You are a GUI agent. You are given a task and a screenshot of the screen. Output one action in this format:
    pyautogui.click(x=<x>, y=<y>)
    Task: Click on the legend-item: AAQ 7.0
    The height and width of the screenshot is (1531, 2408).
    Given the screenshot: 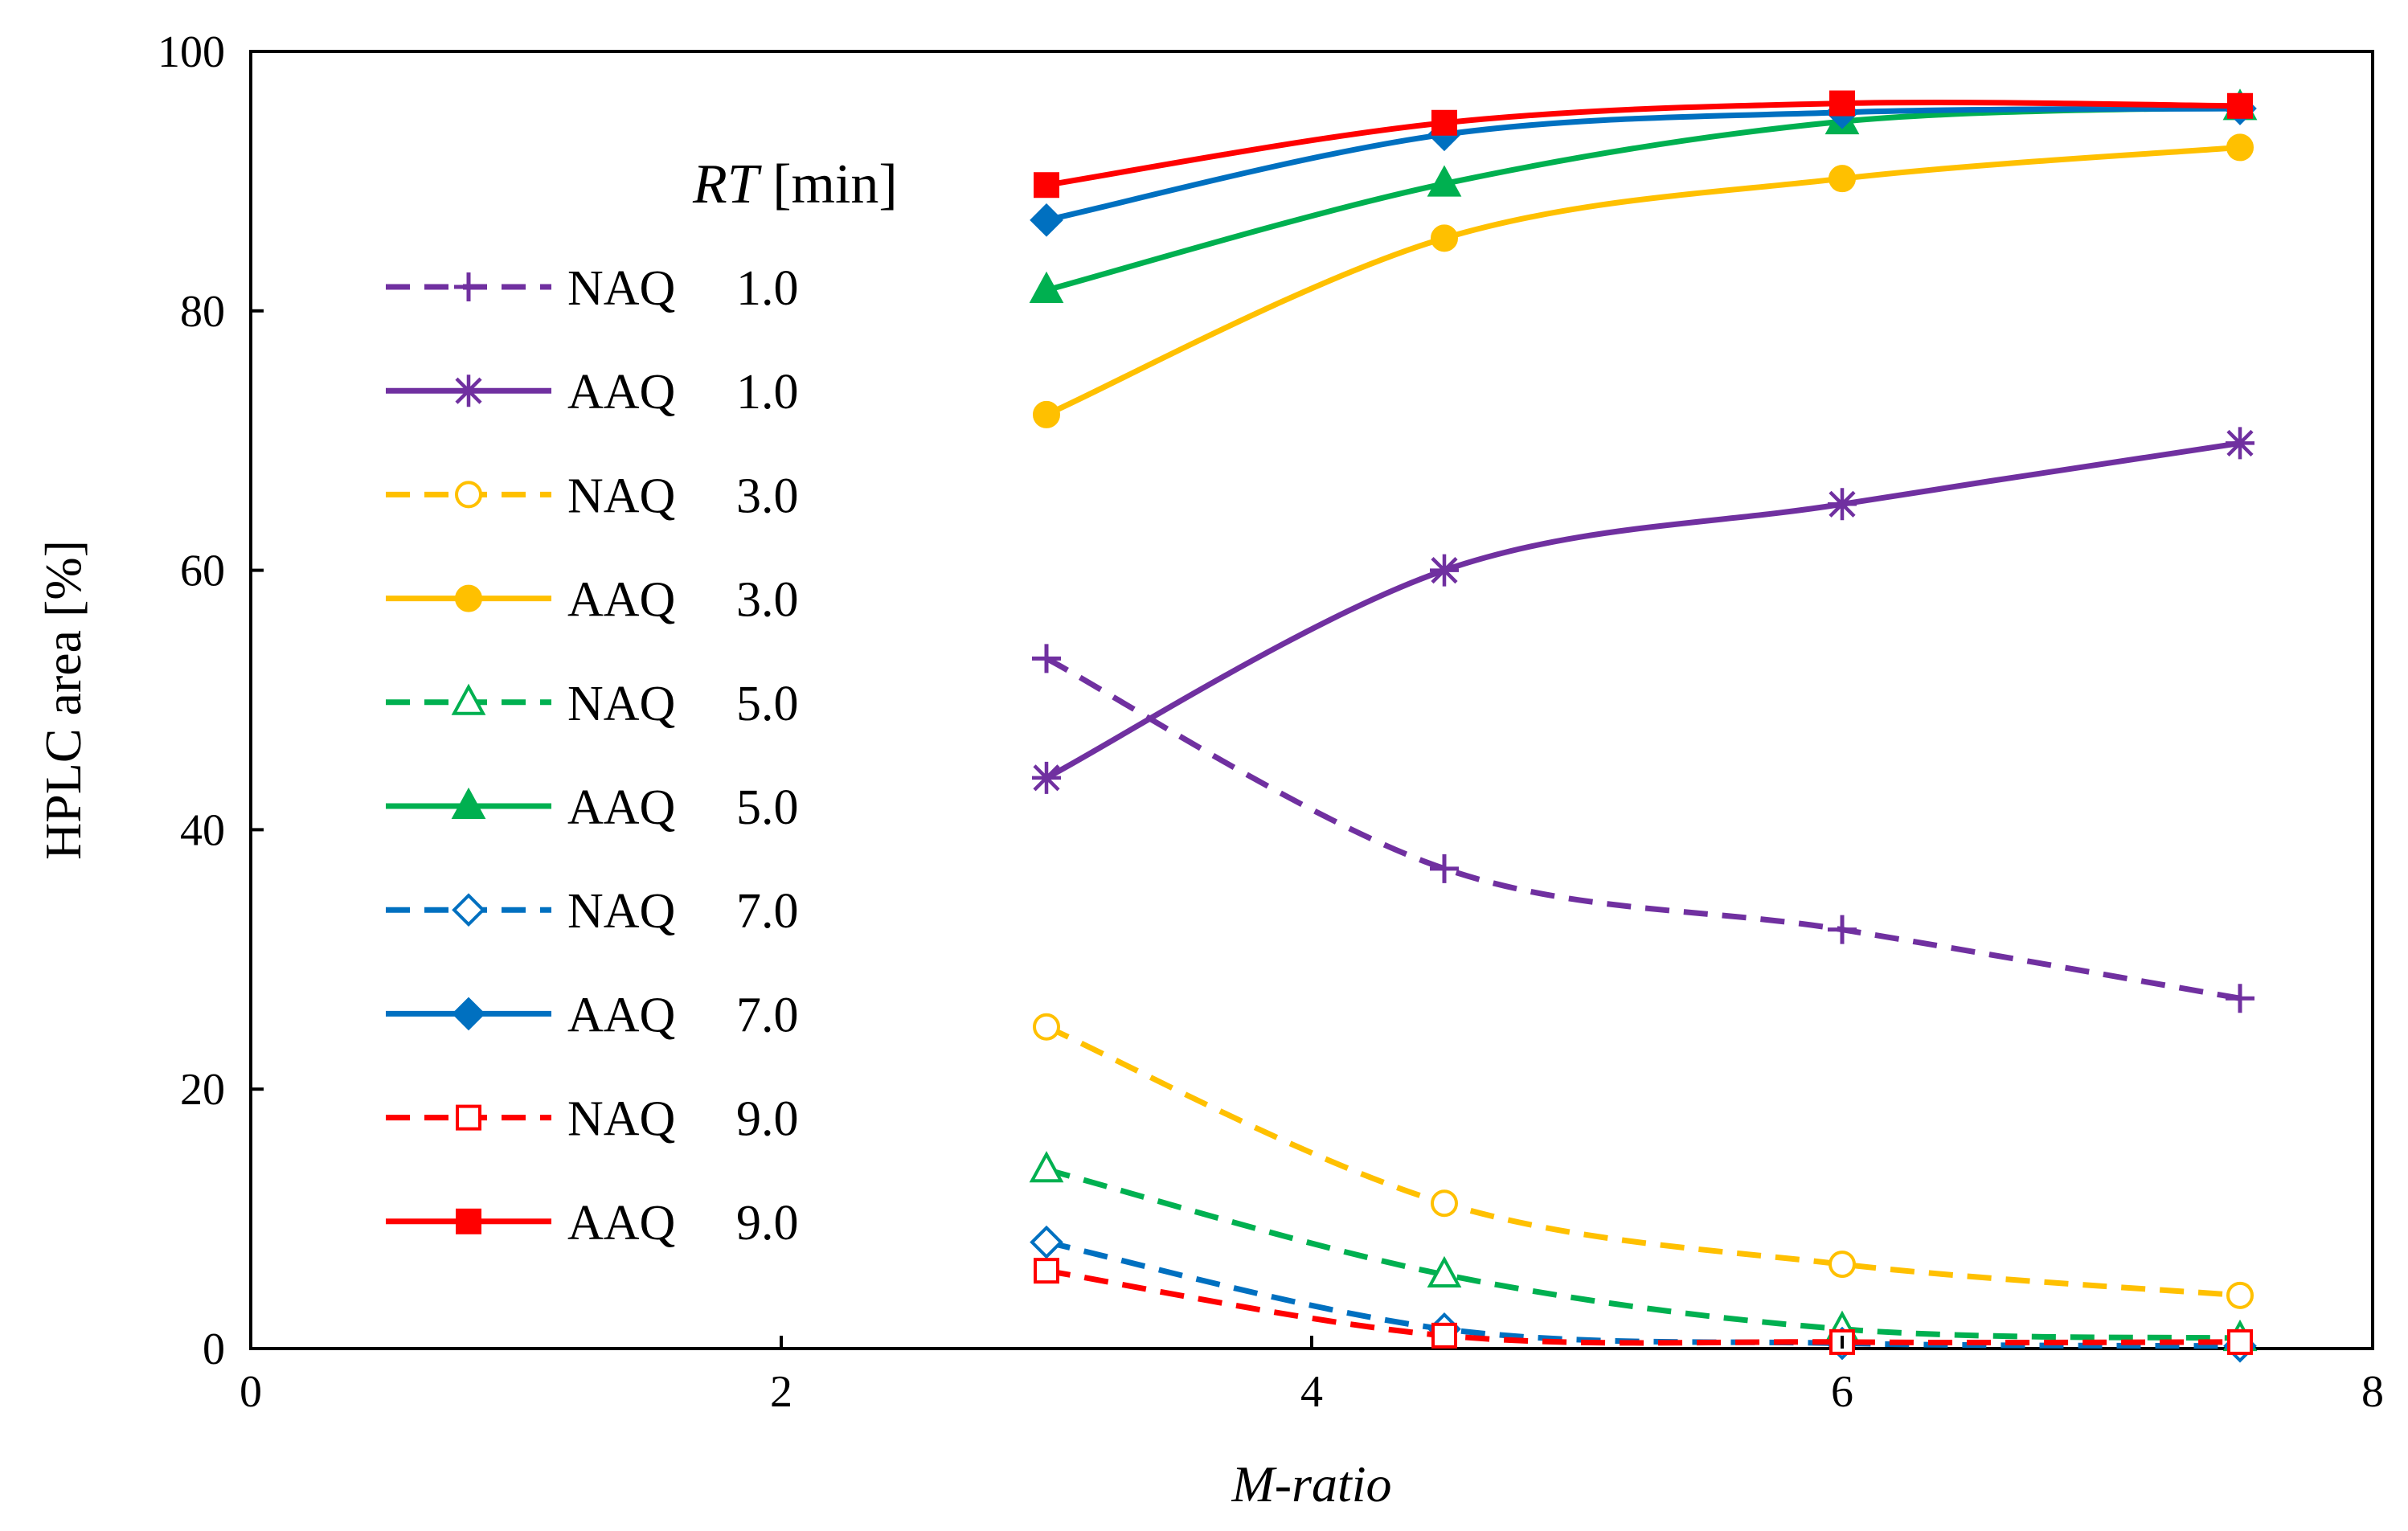 What is the action you would take?
    pyautogui.click(x=592, y=1015)
    